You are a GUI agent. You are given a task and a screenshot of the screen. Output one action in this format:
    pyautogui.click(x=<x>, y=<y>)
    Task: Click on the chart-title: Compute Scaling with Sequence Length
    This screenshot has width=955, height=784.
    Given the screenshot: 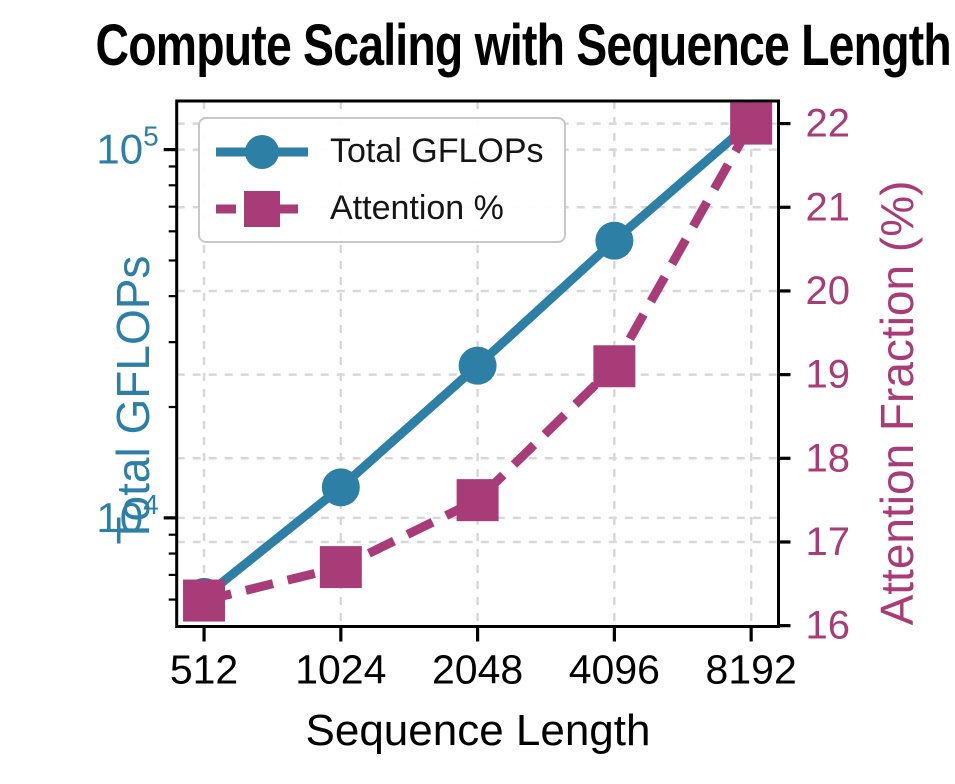 What is the action you would take?
    pyautogui.click(x=523, y=45)
    